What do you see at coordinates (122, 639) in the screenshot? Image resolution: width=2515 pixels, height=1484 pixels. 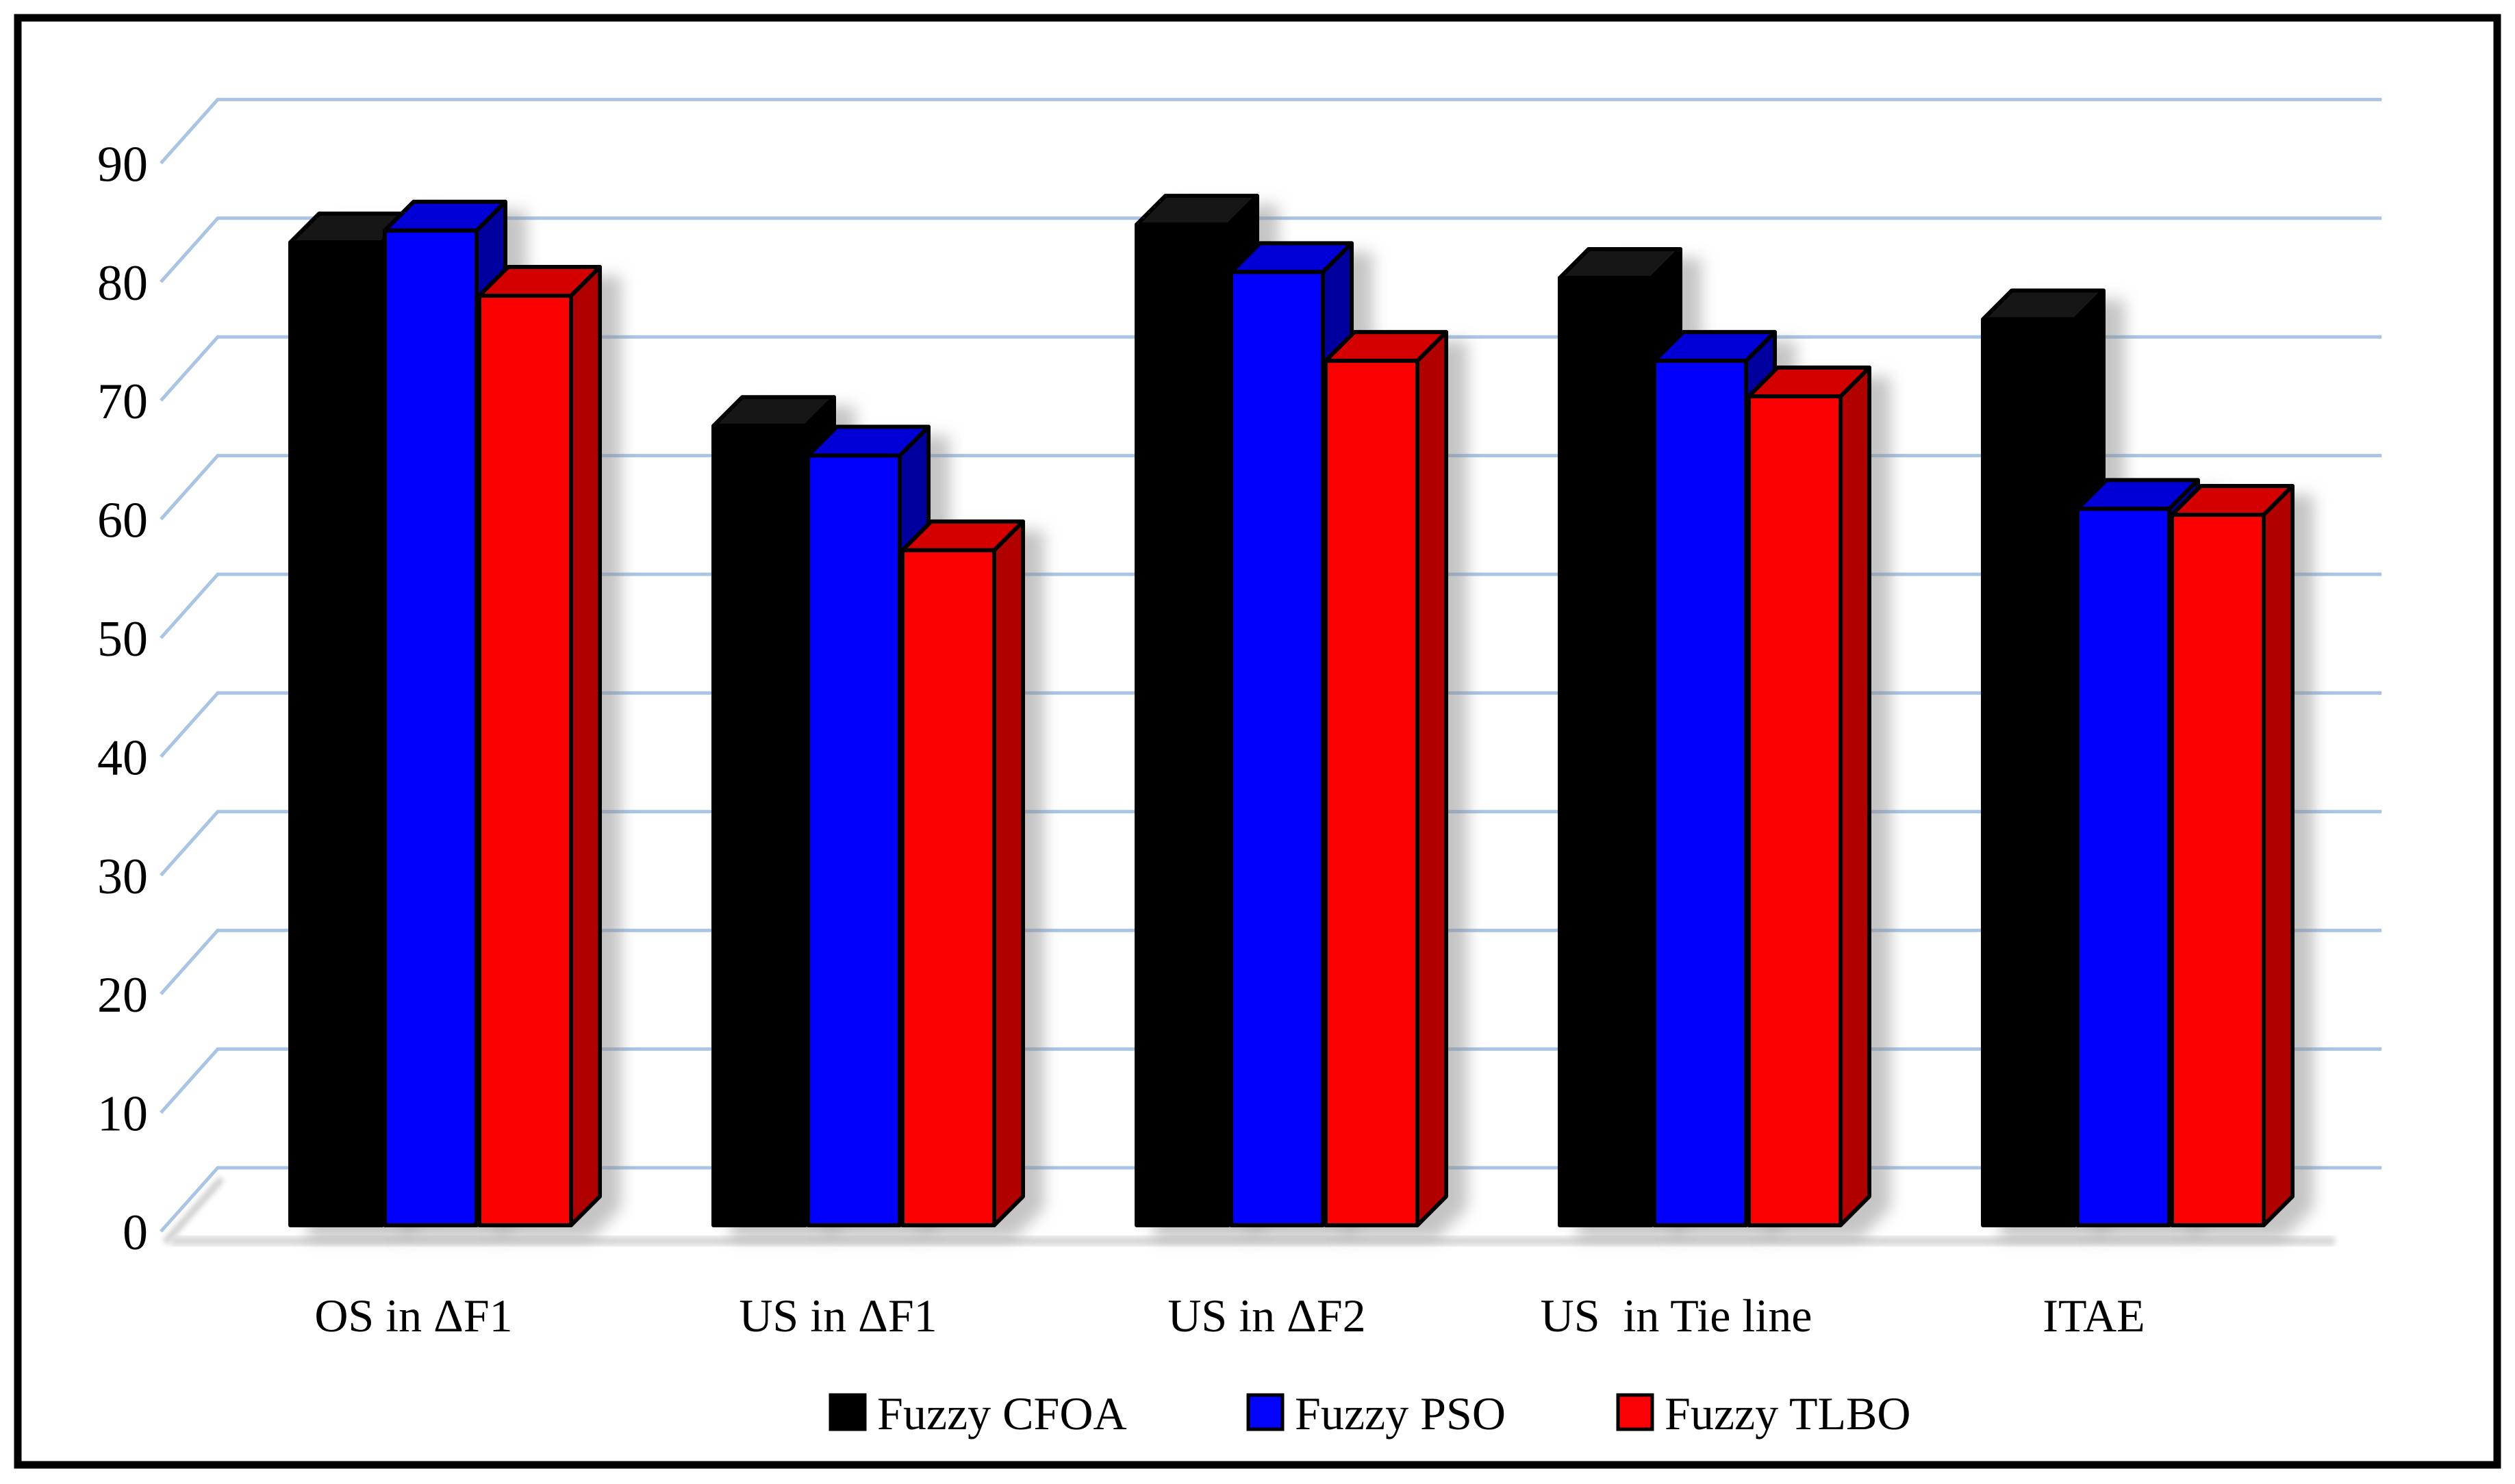 I see `y-tick-label-50: 50` at bounding box center [122, 639].